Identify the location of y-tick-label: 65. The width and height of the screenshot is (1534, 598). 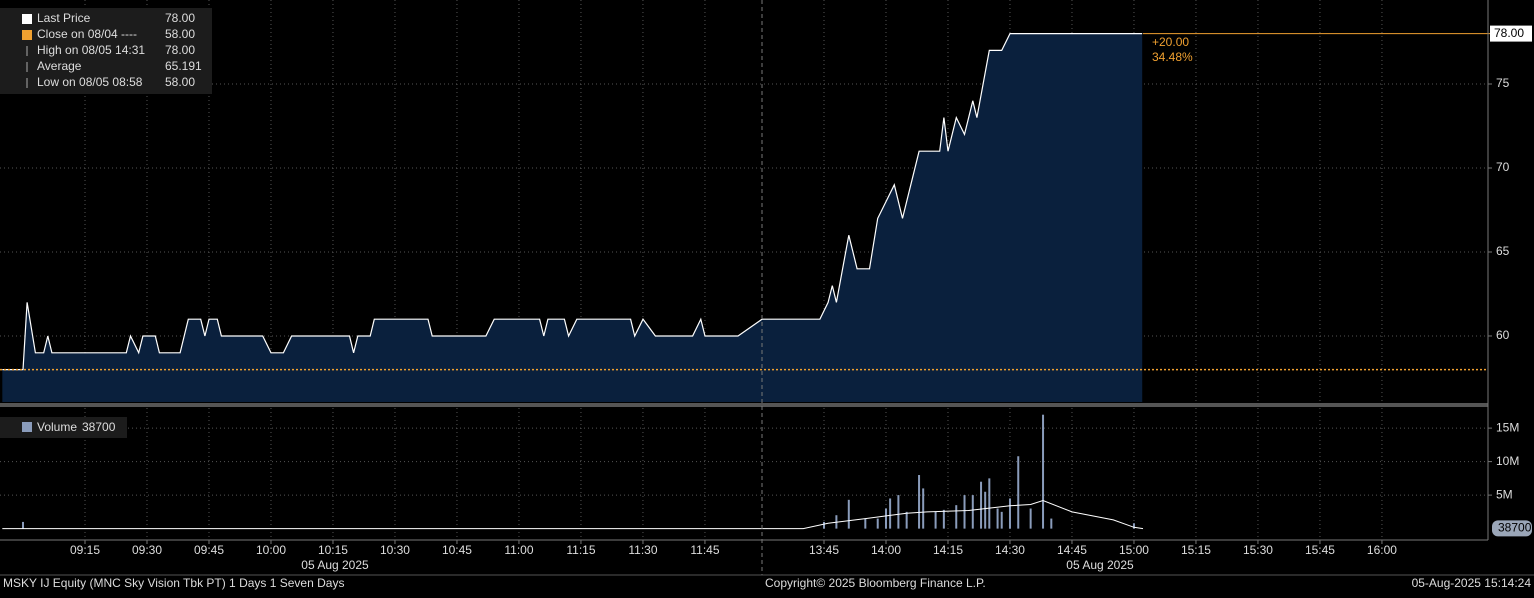
(1503, 251).